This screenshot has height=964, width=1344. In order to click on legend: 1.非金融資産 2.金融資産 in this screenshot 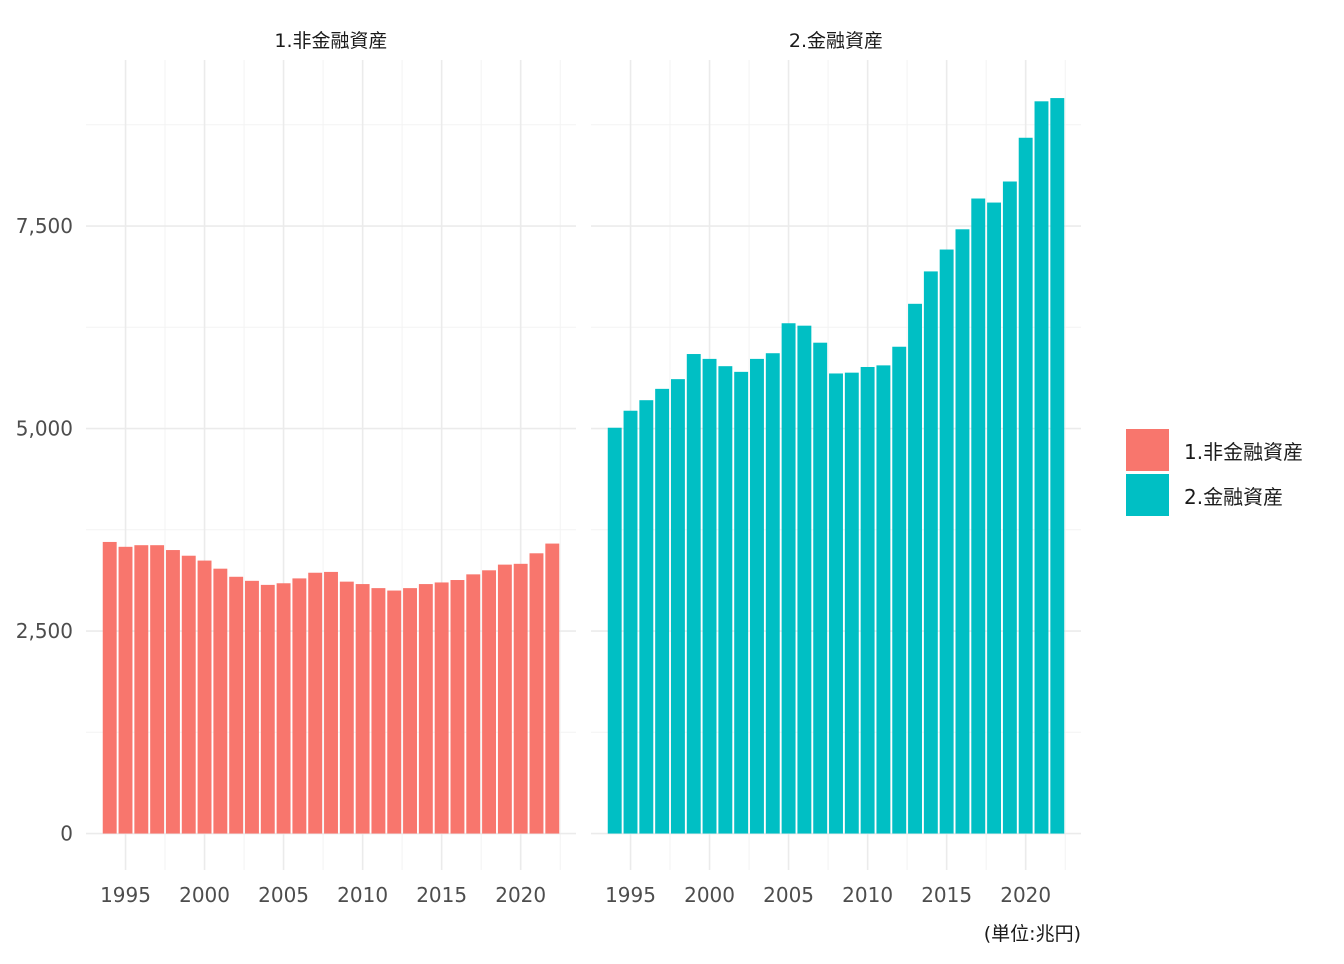, I will do `click(1214, 472)`.